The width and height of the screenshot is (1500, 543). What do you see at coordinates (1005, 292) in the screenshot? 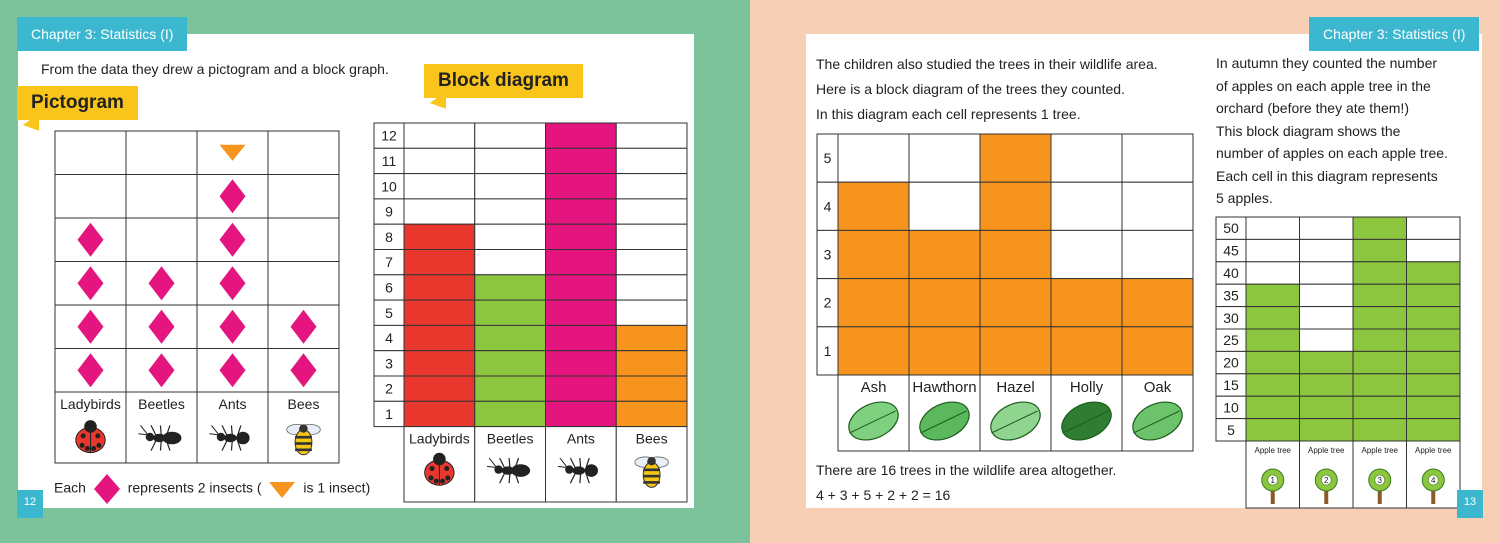
I see `tree-block-diagram: 5 4 3 2 1 Ash Hawthorn Hazel Holly Oak` at bounding box center [1005, 292].